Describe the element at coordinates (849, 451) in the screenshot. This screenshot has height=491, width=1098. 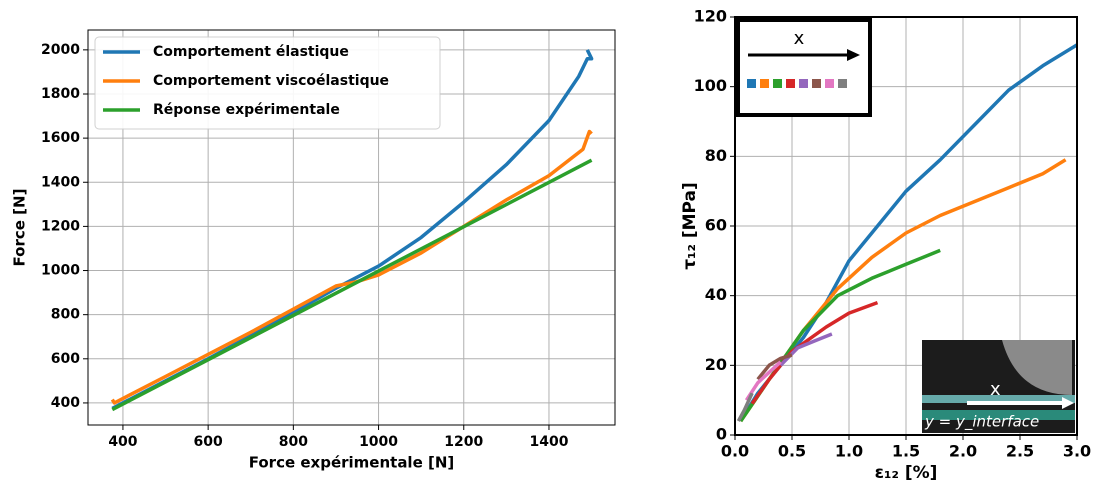
I see `x-tick-label: 1.0` at that location.